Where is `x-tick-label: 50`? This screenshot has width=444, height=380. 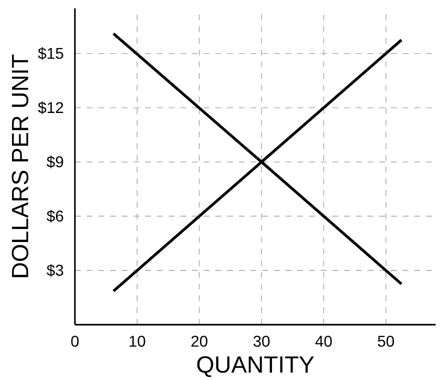 x-tick-label: 50 is located at coordinates (386, 341).